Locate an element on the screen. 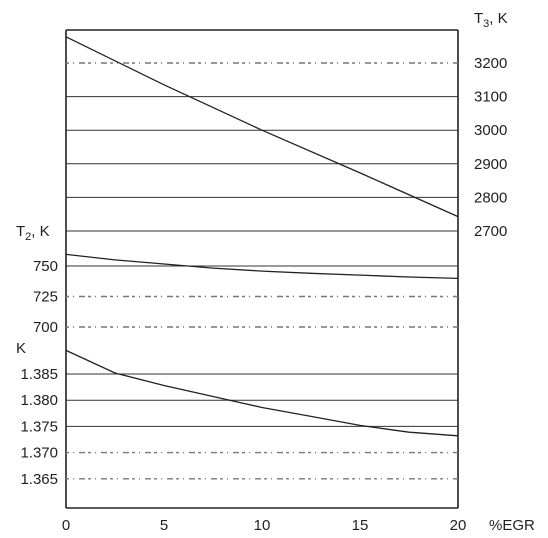 This screenshot has width=548, height=538. x-tick-label: 0 is located at coordinates (66, 525).